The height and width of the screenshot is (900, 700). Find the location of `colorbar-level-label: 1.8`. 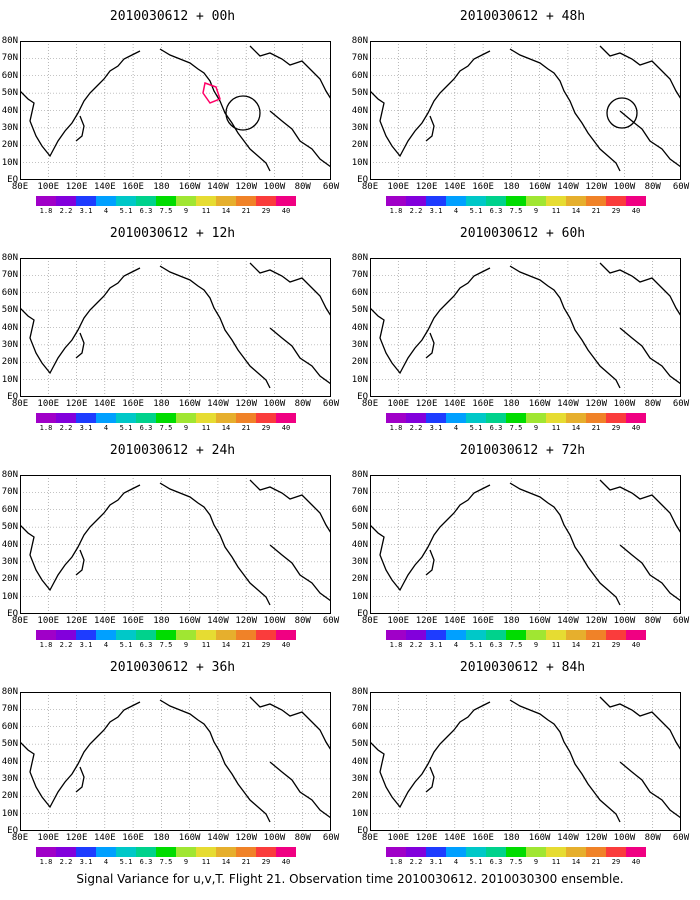

colorbar-level-label: 1.8 is located at coordinates (46, 862).